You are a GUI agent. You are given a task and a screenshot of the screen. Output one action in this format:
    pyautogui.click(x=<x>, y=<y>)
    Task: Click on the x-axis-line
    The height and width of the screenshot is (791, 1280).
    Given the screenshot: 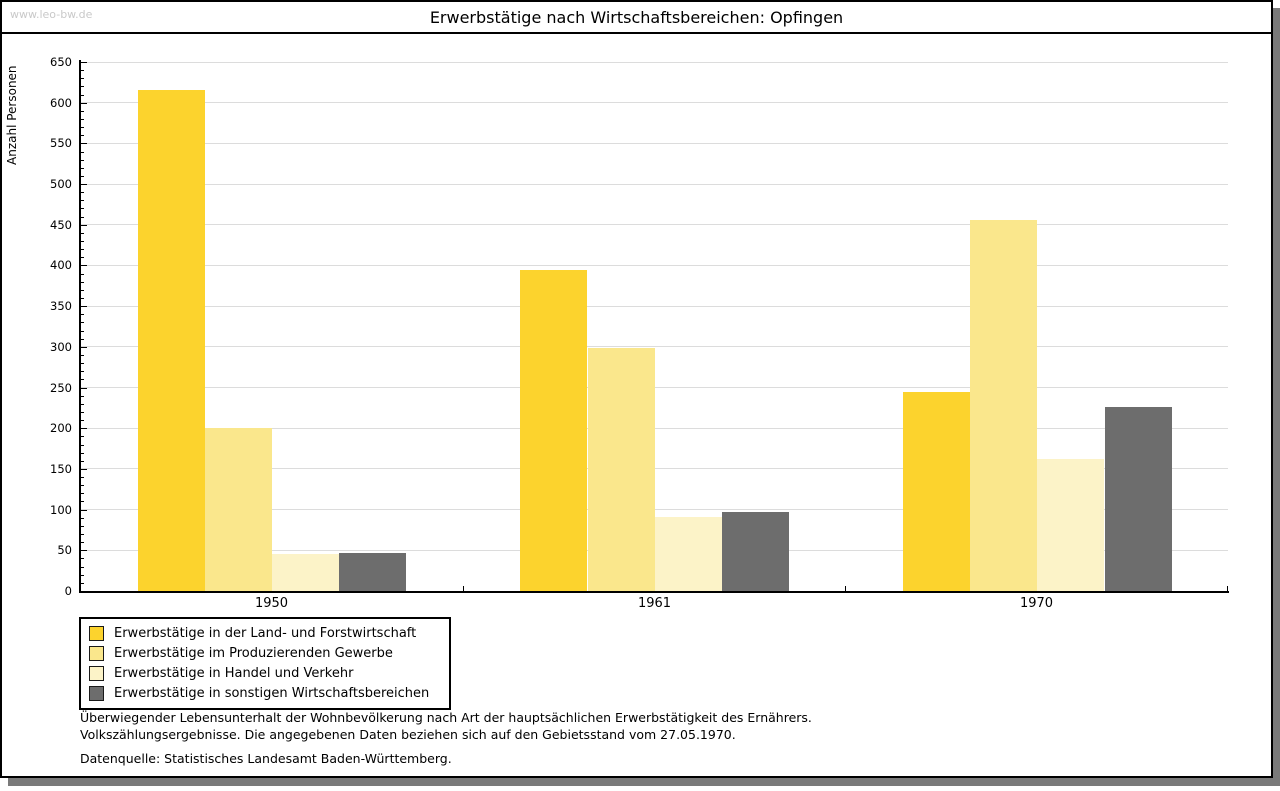 What is the action you would take?
    pyautogui.click(x=654, y=592)
    